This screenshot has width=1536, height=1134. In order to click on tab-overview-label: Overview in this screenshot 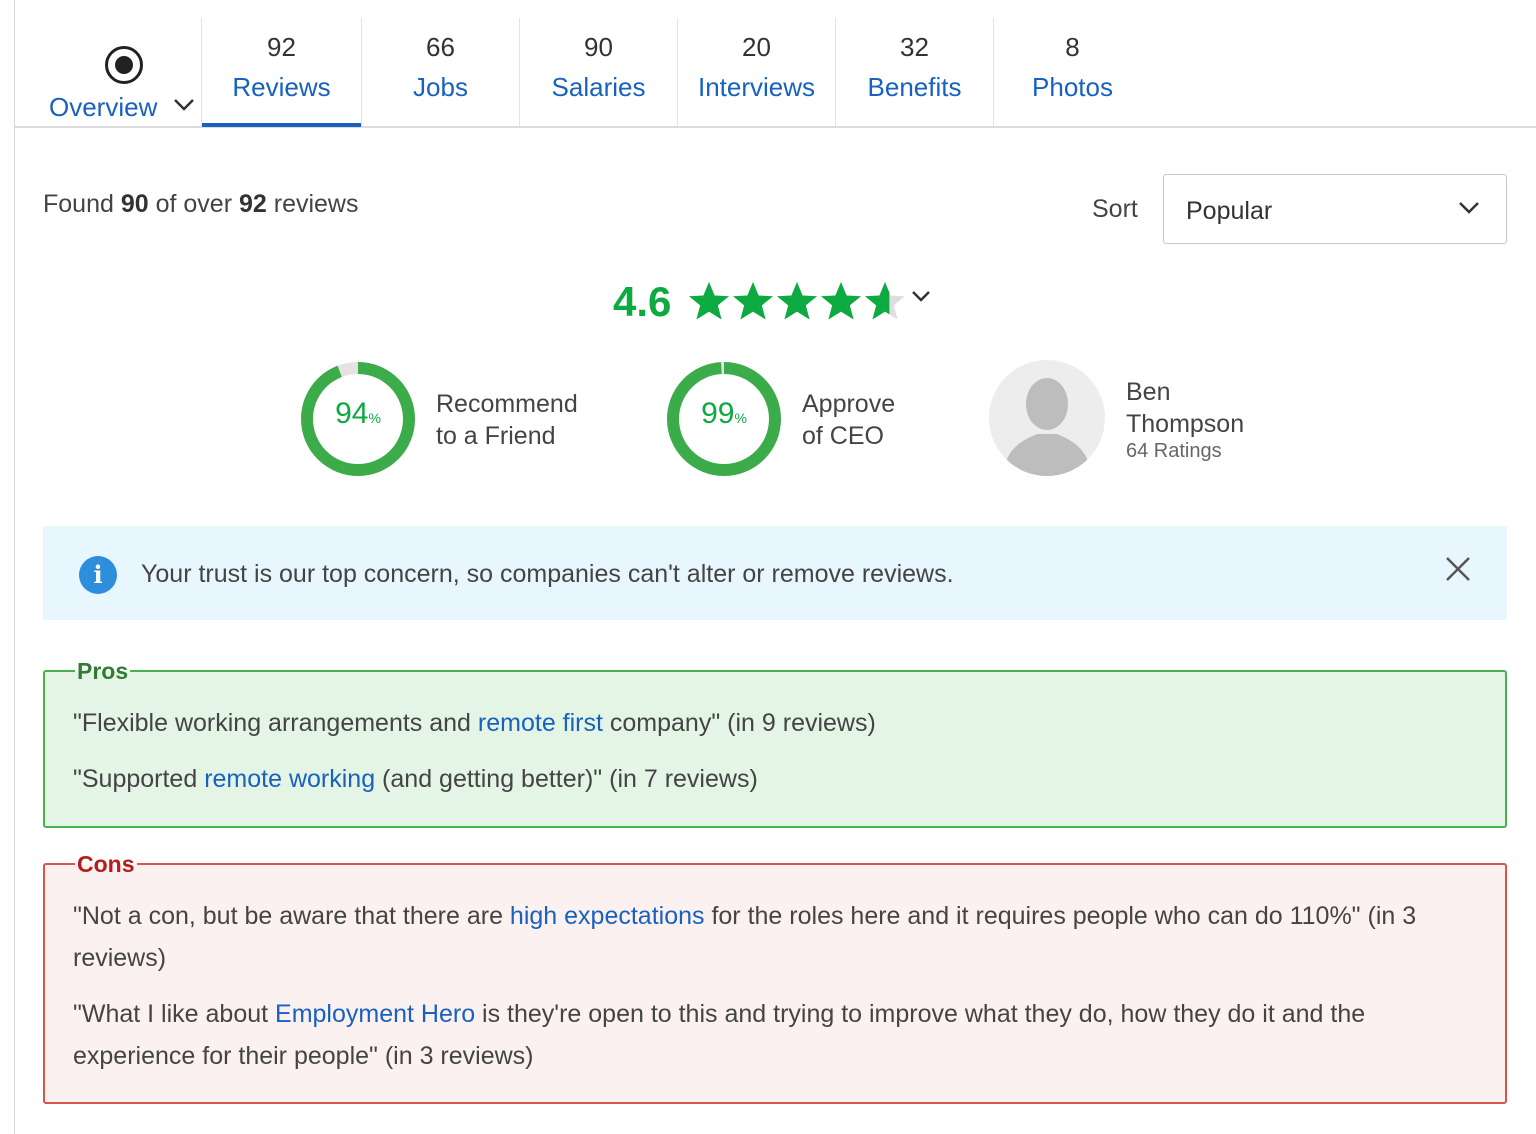, I will do `click(103, 107)`.